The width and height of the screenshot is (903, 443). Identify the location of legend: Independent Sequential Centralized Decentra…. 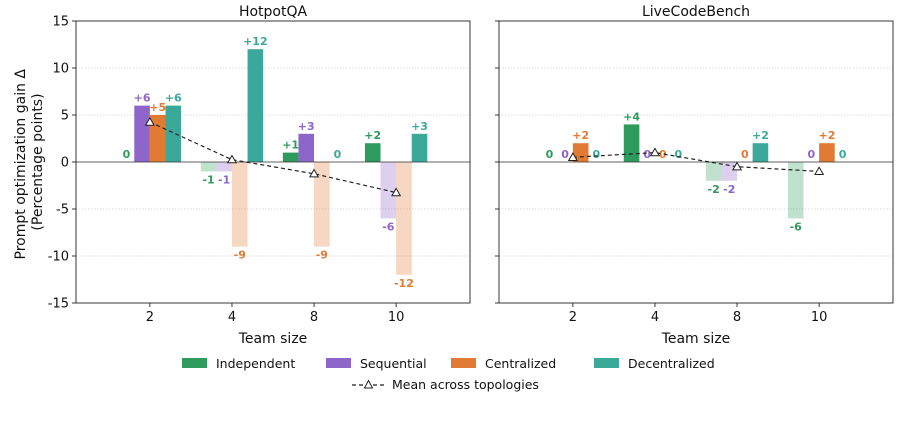
(448, 374).